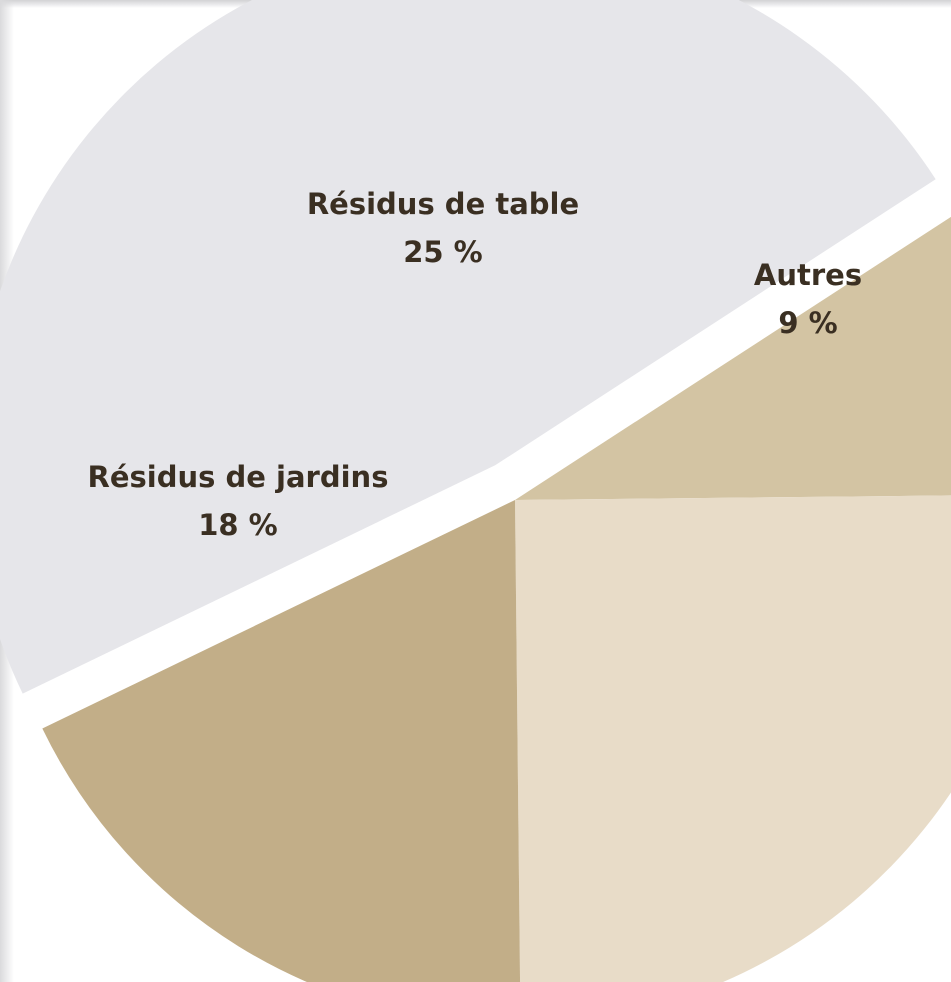 The width and height of the screenshot is (951, 982). What do you see at coordinates (443, 204) in the screenshot?
I see `slice-label-residus-de-table: Résidus de table` at bounding box center [443, 204].